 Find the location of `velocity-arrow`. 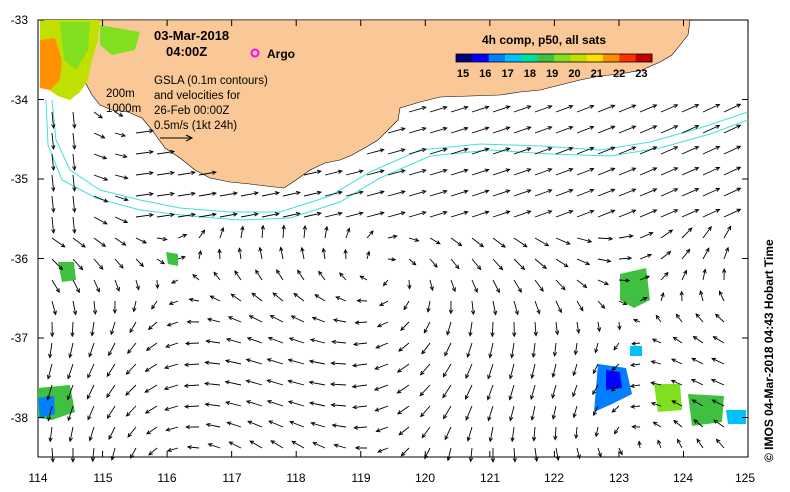

velocity-arrow is located at coordinates (192, 343).